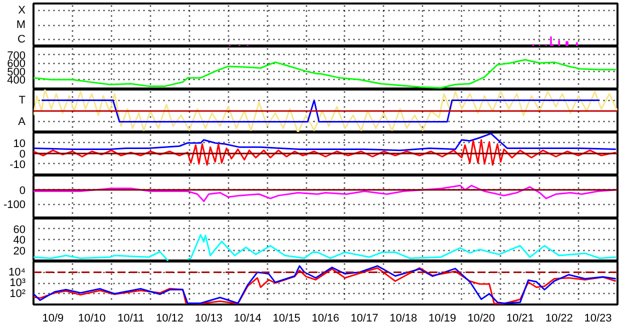  I want to click on y-tick-label: 400, so click(16, 80).